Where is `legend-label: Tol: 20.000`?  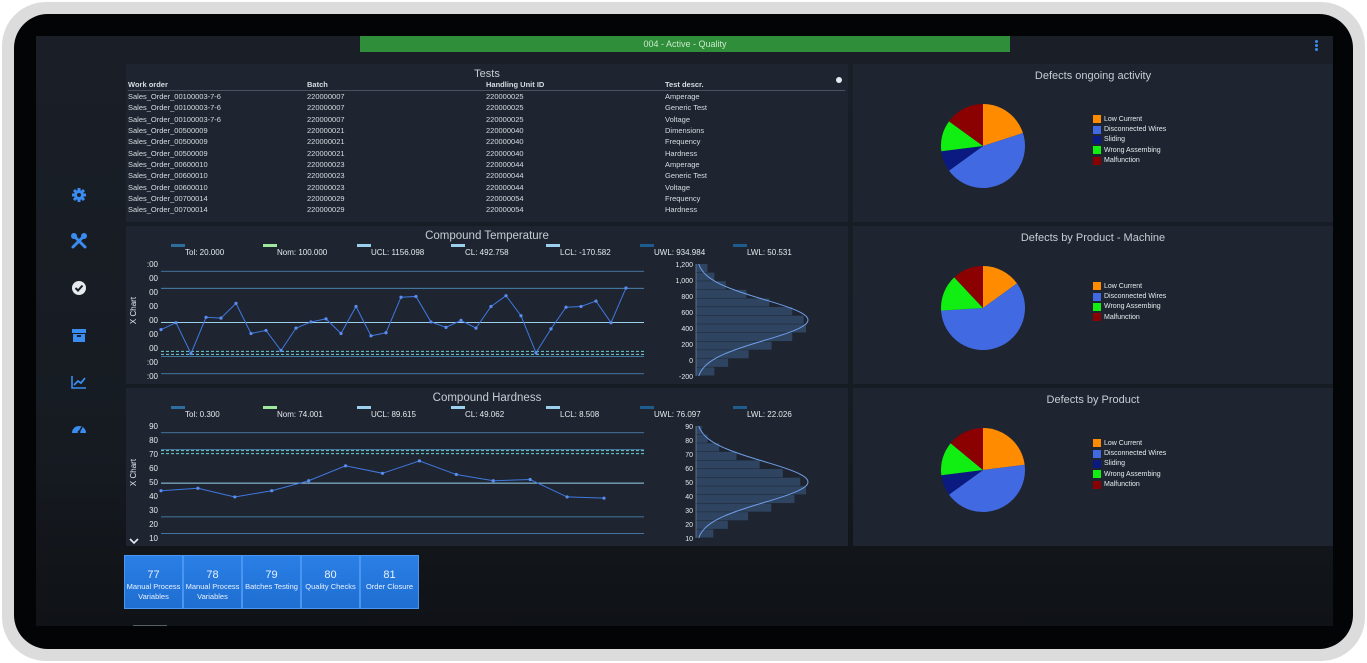 legend-label: Tol: 20.000 is located at coordinates (205, 252).